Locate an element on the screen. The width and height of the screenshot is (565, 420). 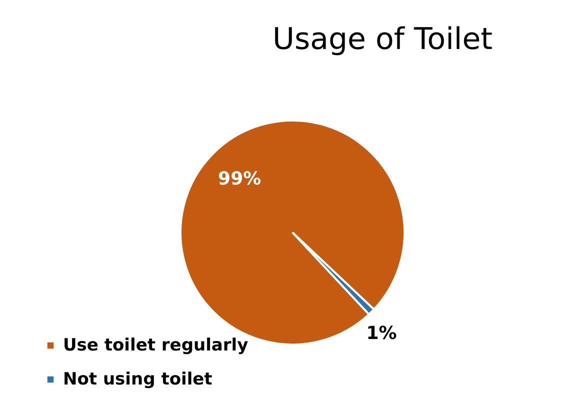
pie-slice is located at coordinates (333, 274).